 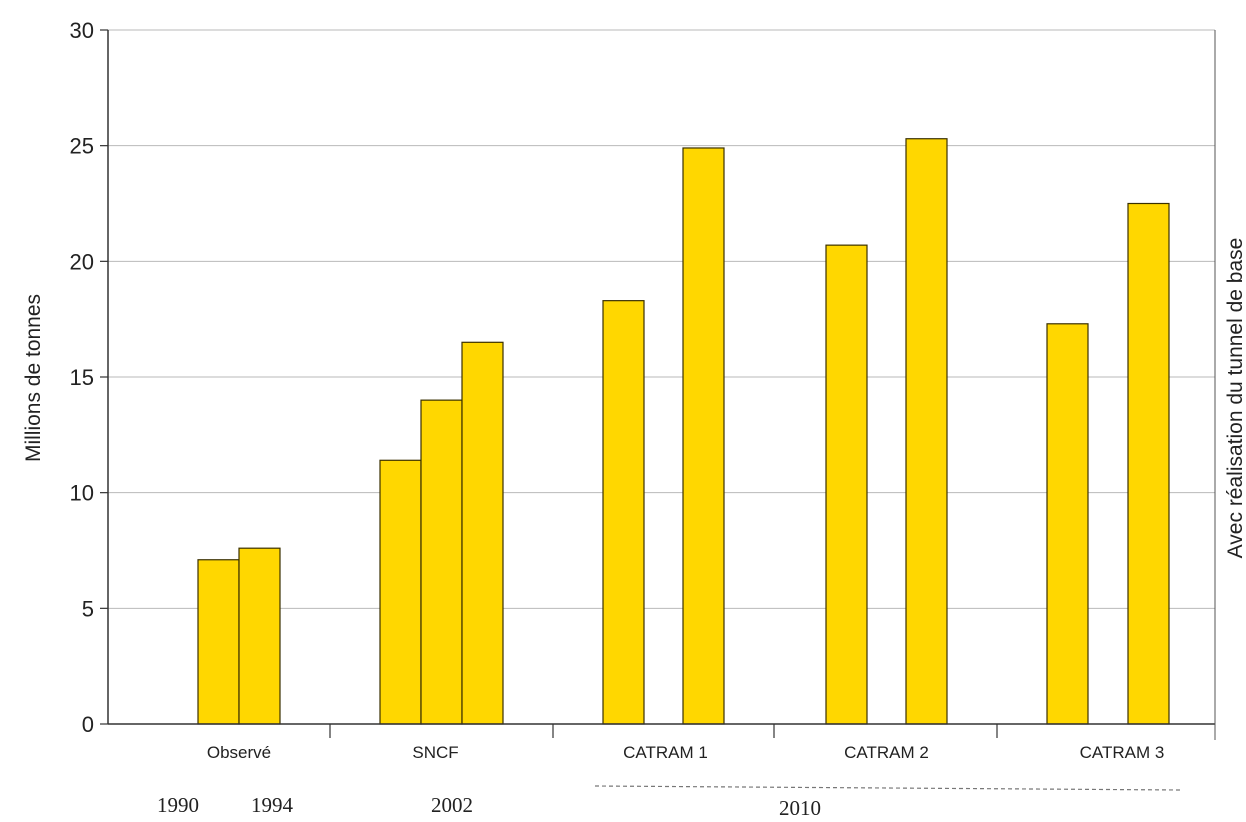 I want to click on year-label-2002: 2002, so click(x=452, y=805).